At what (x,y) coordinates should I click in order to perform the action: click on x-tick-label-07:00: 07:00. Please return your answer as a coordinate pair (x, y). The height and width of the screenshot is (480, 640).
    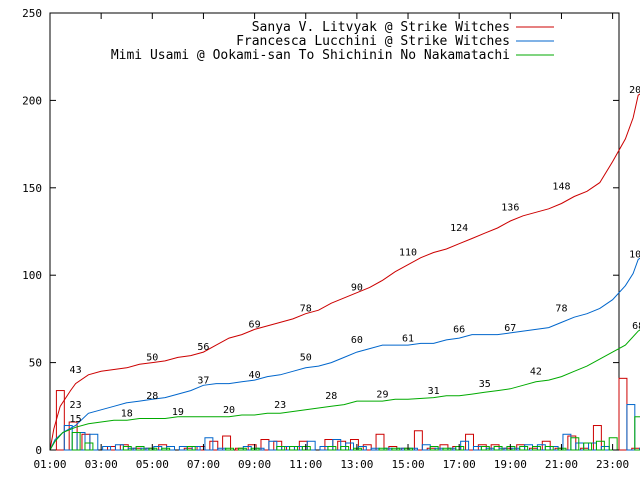
    Looking at the image, I should click on (203, 464).